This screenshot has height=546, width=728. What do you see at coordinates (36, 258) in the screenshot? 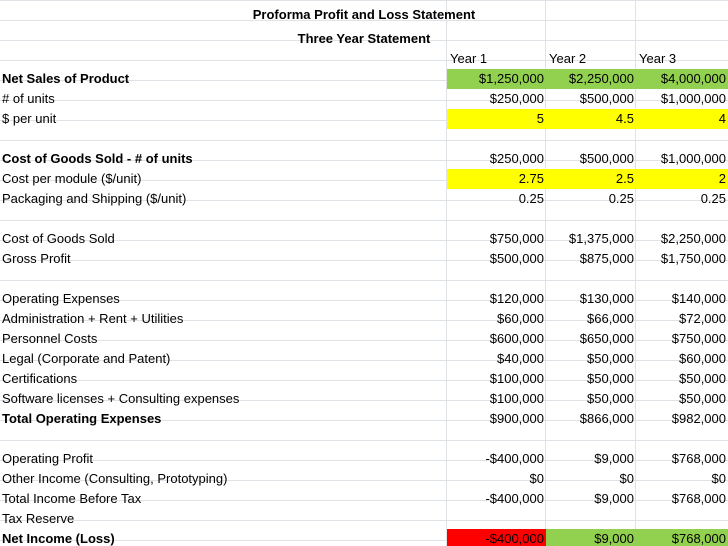
I see `row-label: Gross Profit` at bounding box center [36, 258].